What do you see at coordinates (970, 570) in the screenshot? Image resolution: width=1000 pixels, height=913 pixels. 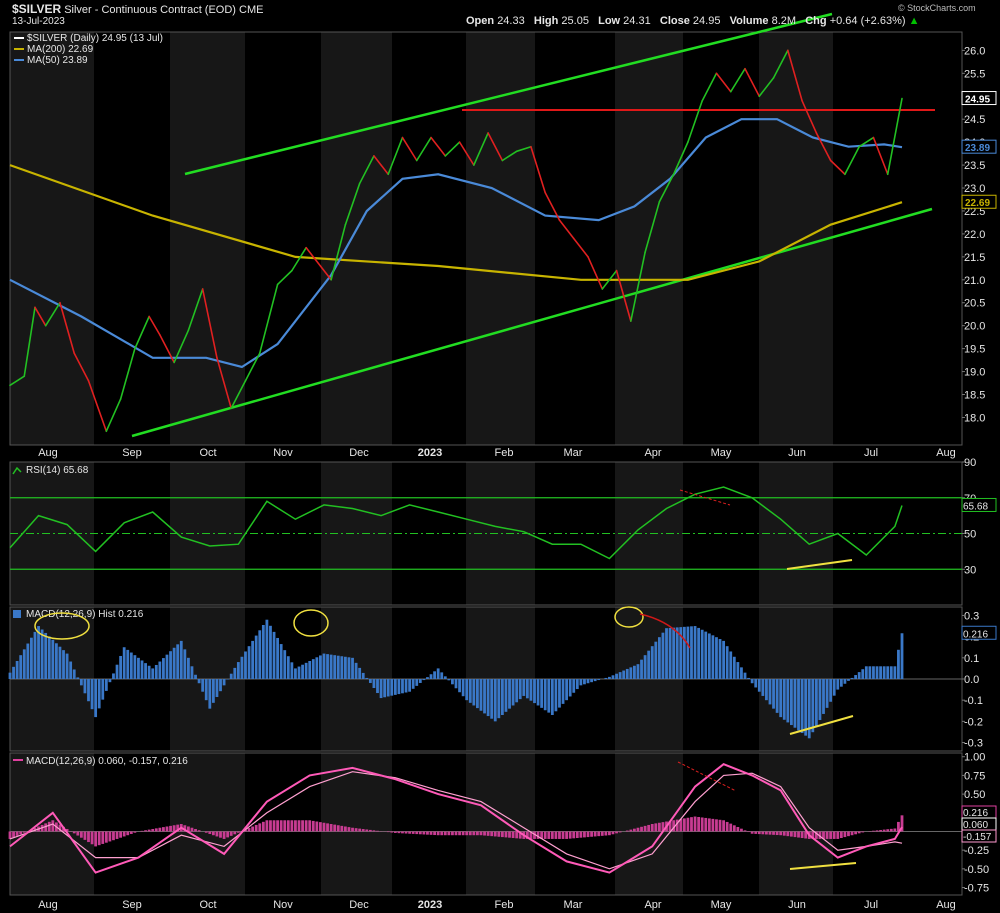 I see `y-tick-label: 30` at bounding box center [970, 570].